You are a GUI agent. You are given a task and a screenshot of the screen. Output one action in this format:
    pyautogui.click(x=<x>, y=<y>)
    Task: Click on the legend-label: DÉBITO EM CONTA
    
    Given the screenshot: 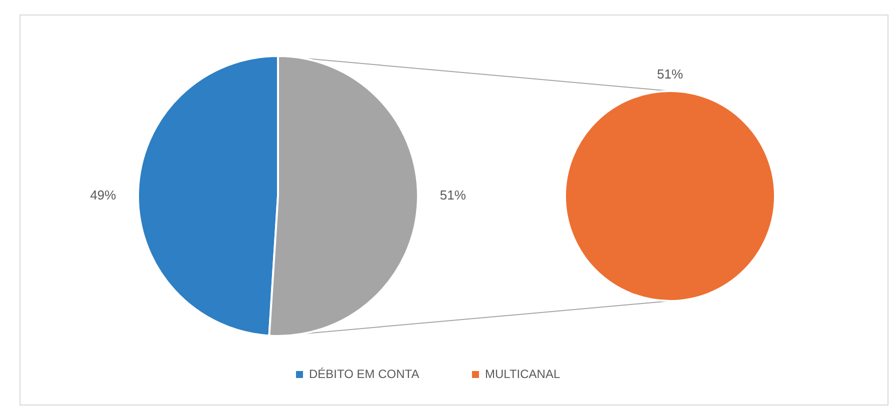 What is the action you would take?
    pyautogui.click(x=364, y=374)
    